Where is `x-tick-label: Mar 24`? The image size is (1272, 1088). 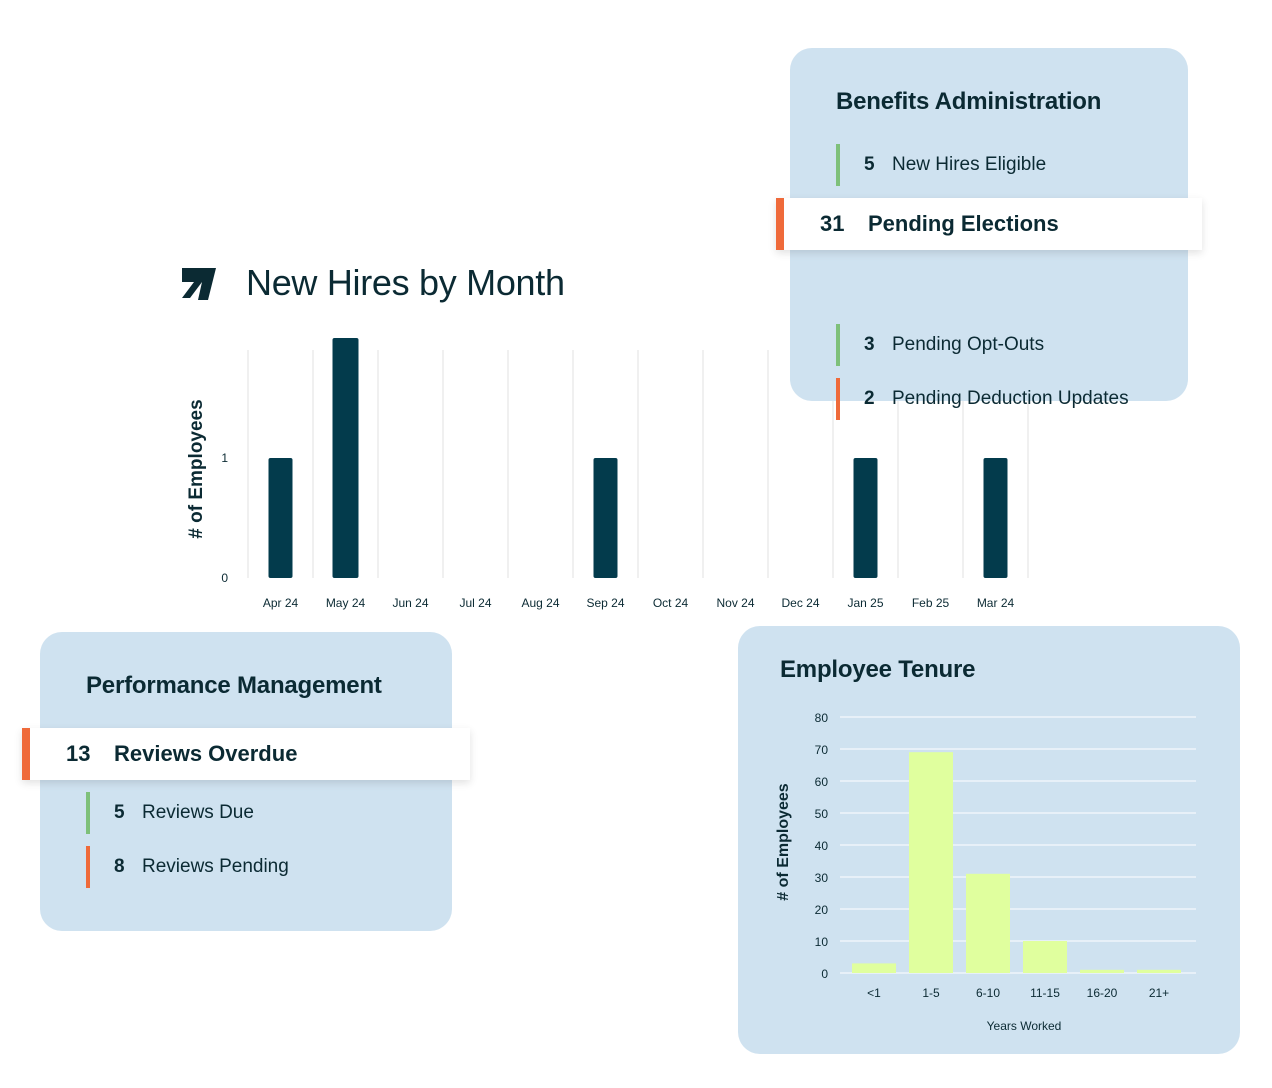 x-tick-label: Mar 24 is located at coordinates (996, 603).